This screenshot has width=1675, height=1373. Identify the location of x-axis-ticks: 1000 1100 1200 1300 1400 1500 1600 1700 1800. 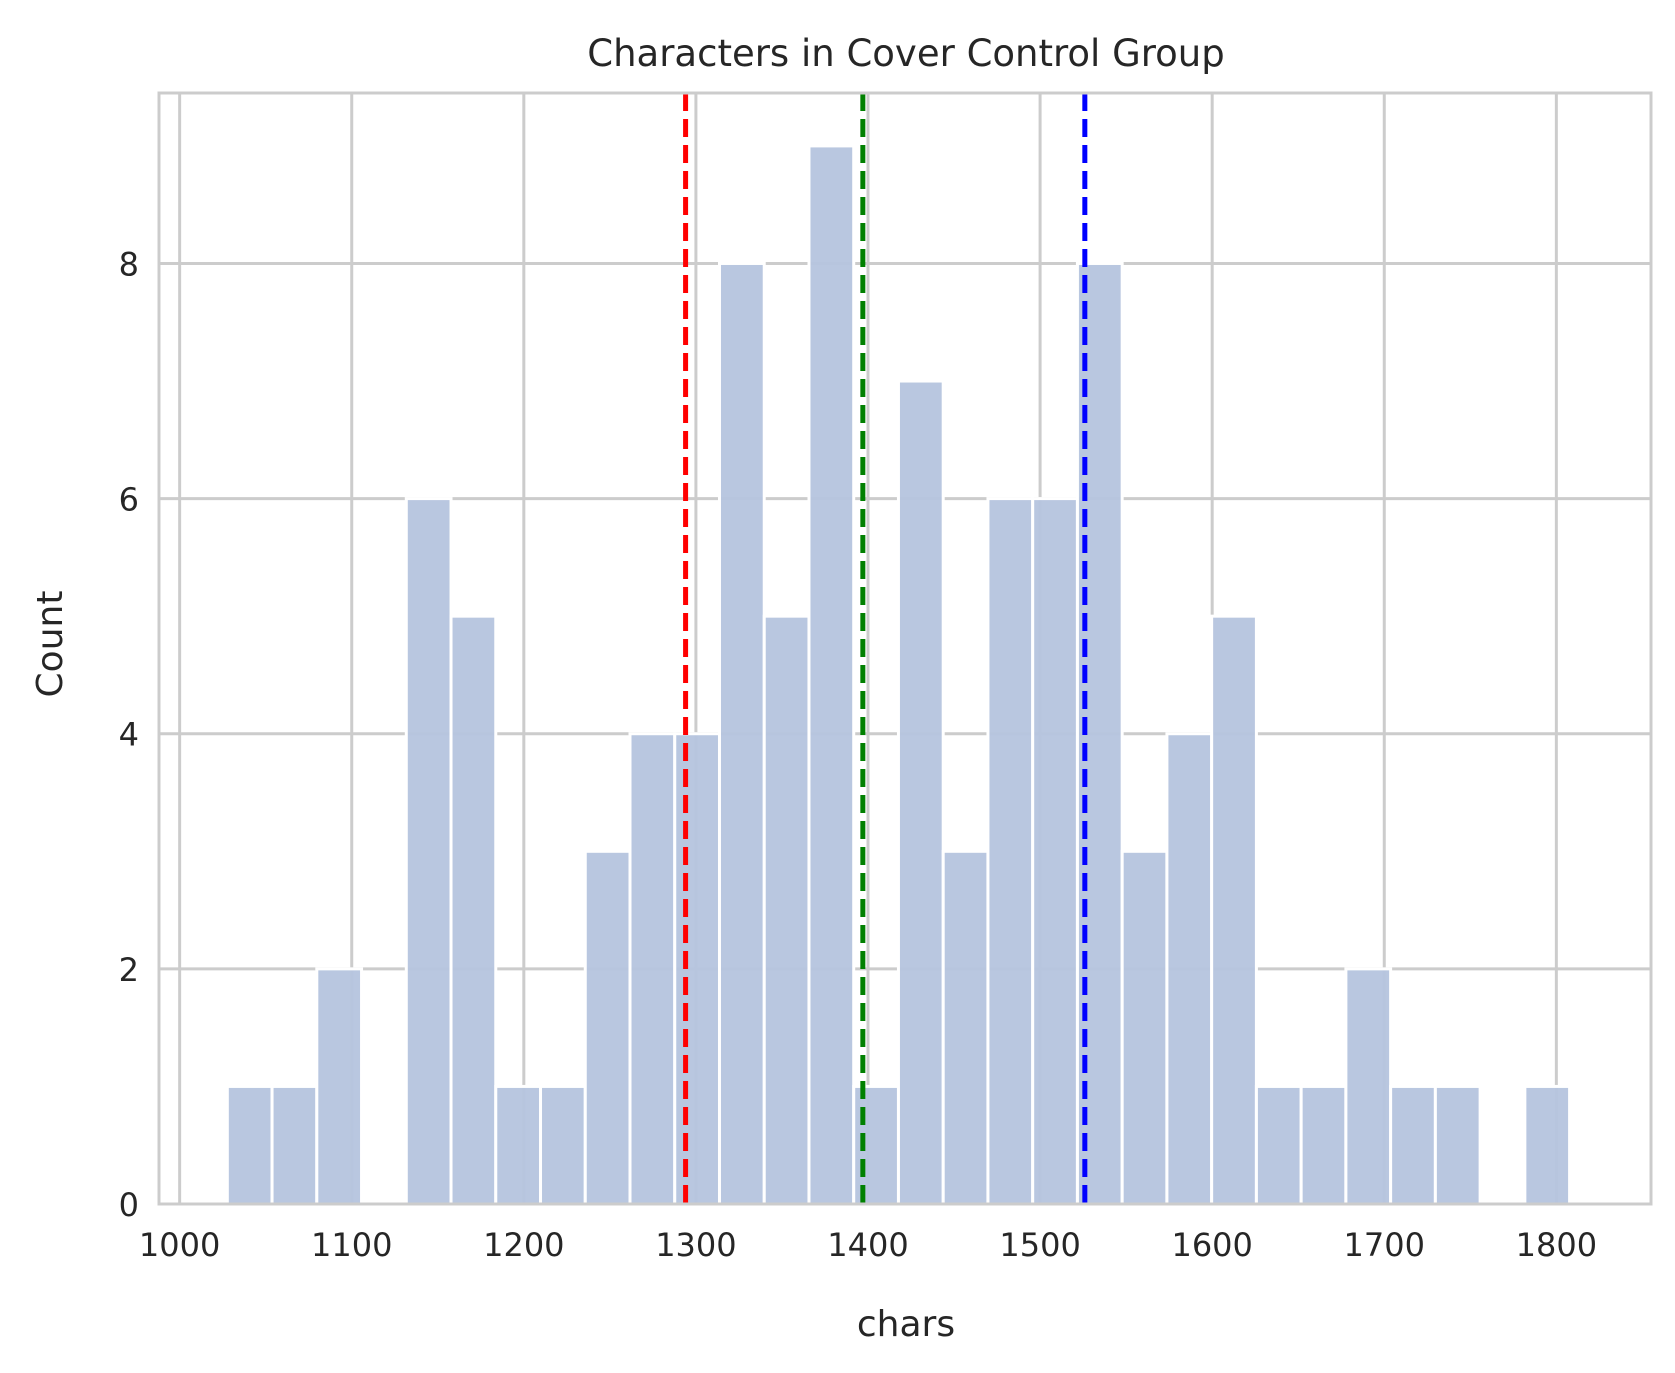
(868, 1245).